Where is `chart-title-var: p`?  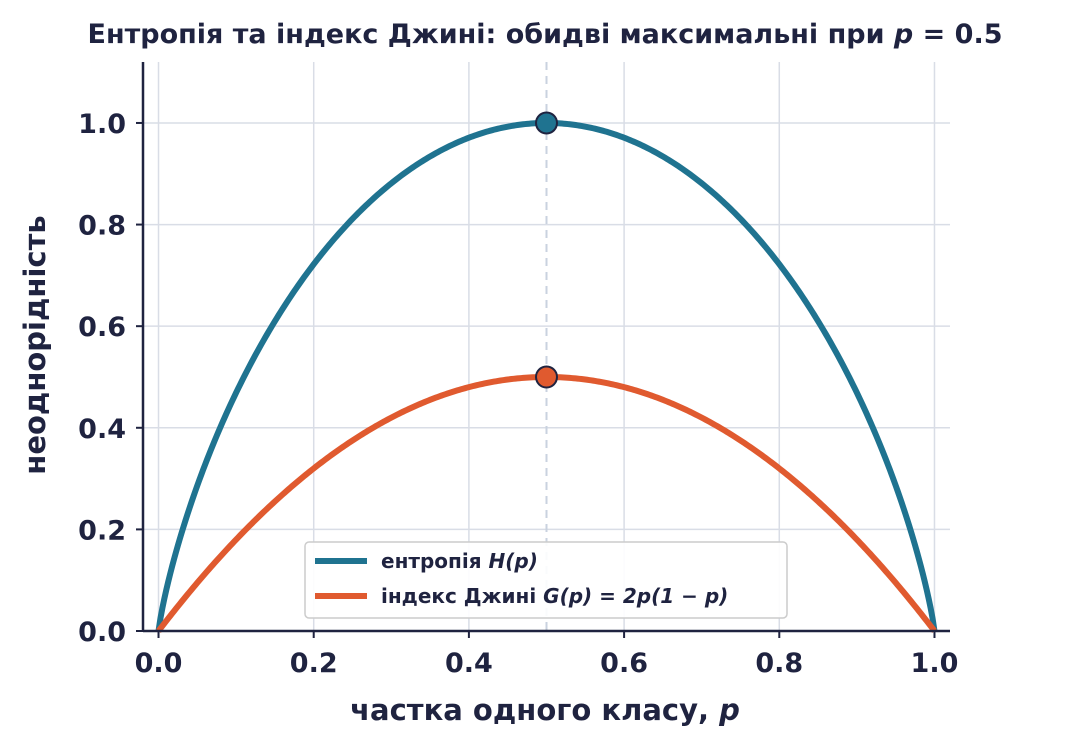 chart-title-var: p is located at coordinates (903, 34).